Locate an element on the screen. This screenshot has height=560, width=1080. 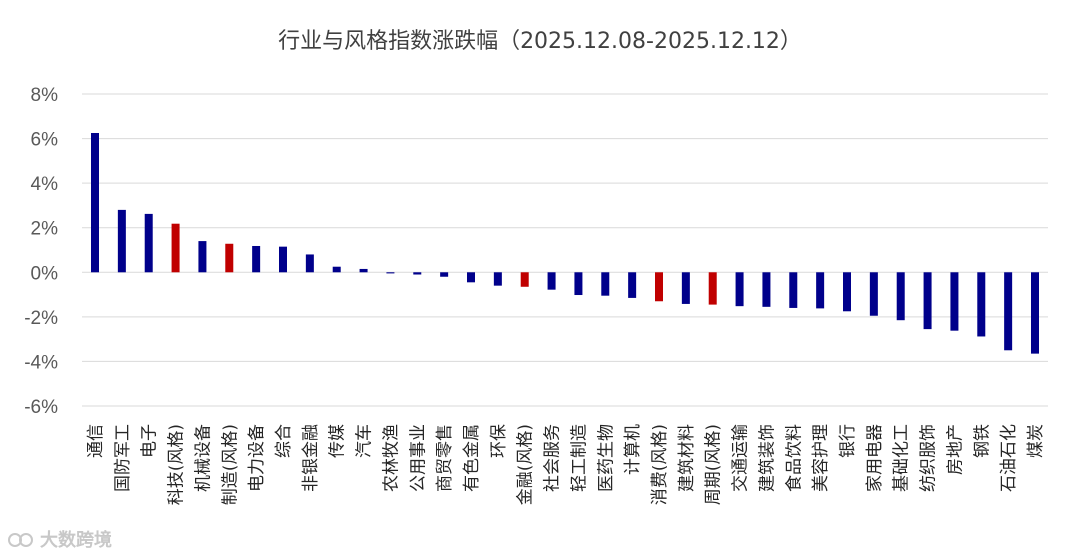
x-tick-label: 电子 is located at coordinates (150, 441).